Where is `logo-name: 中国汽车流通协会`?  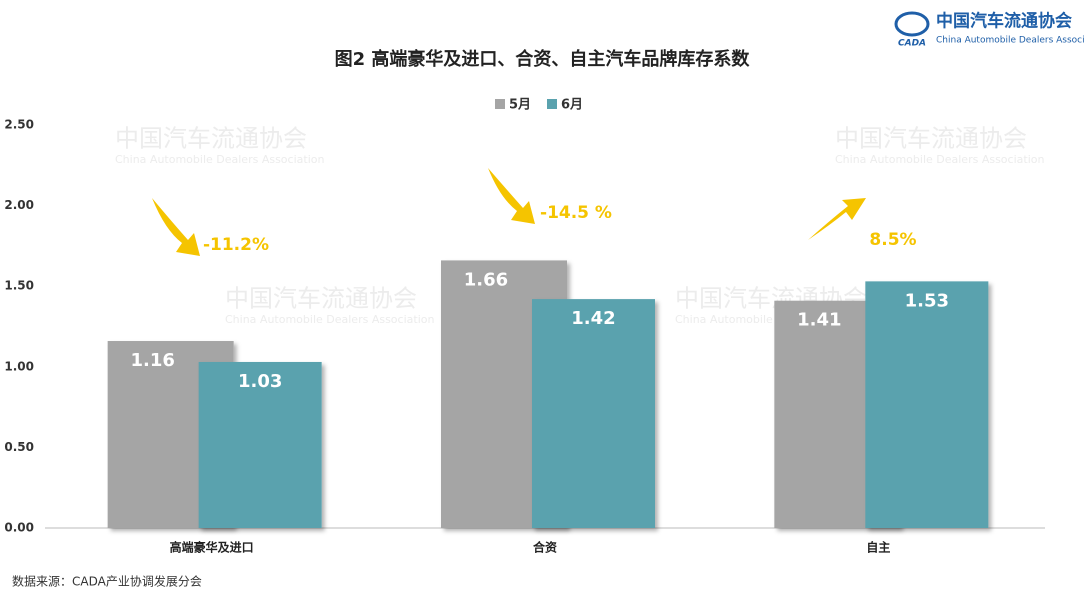 logo-name: 中国汽车流通协会 is located at coordinates (1004, 21).